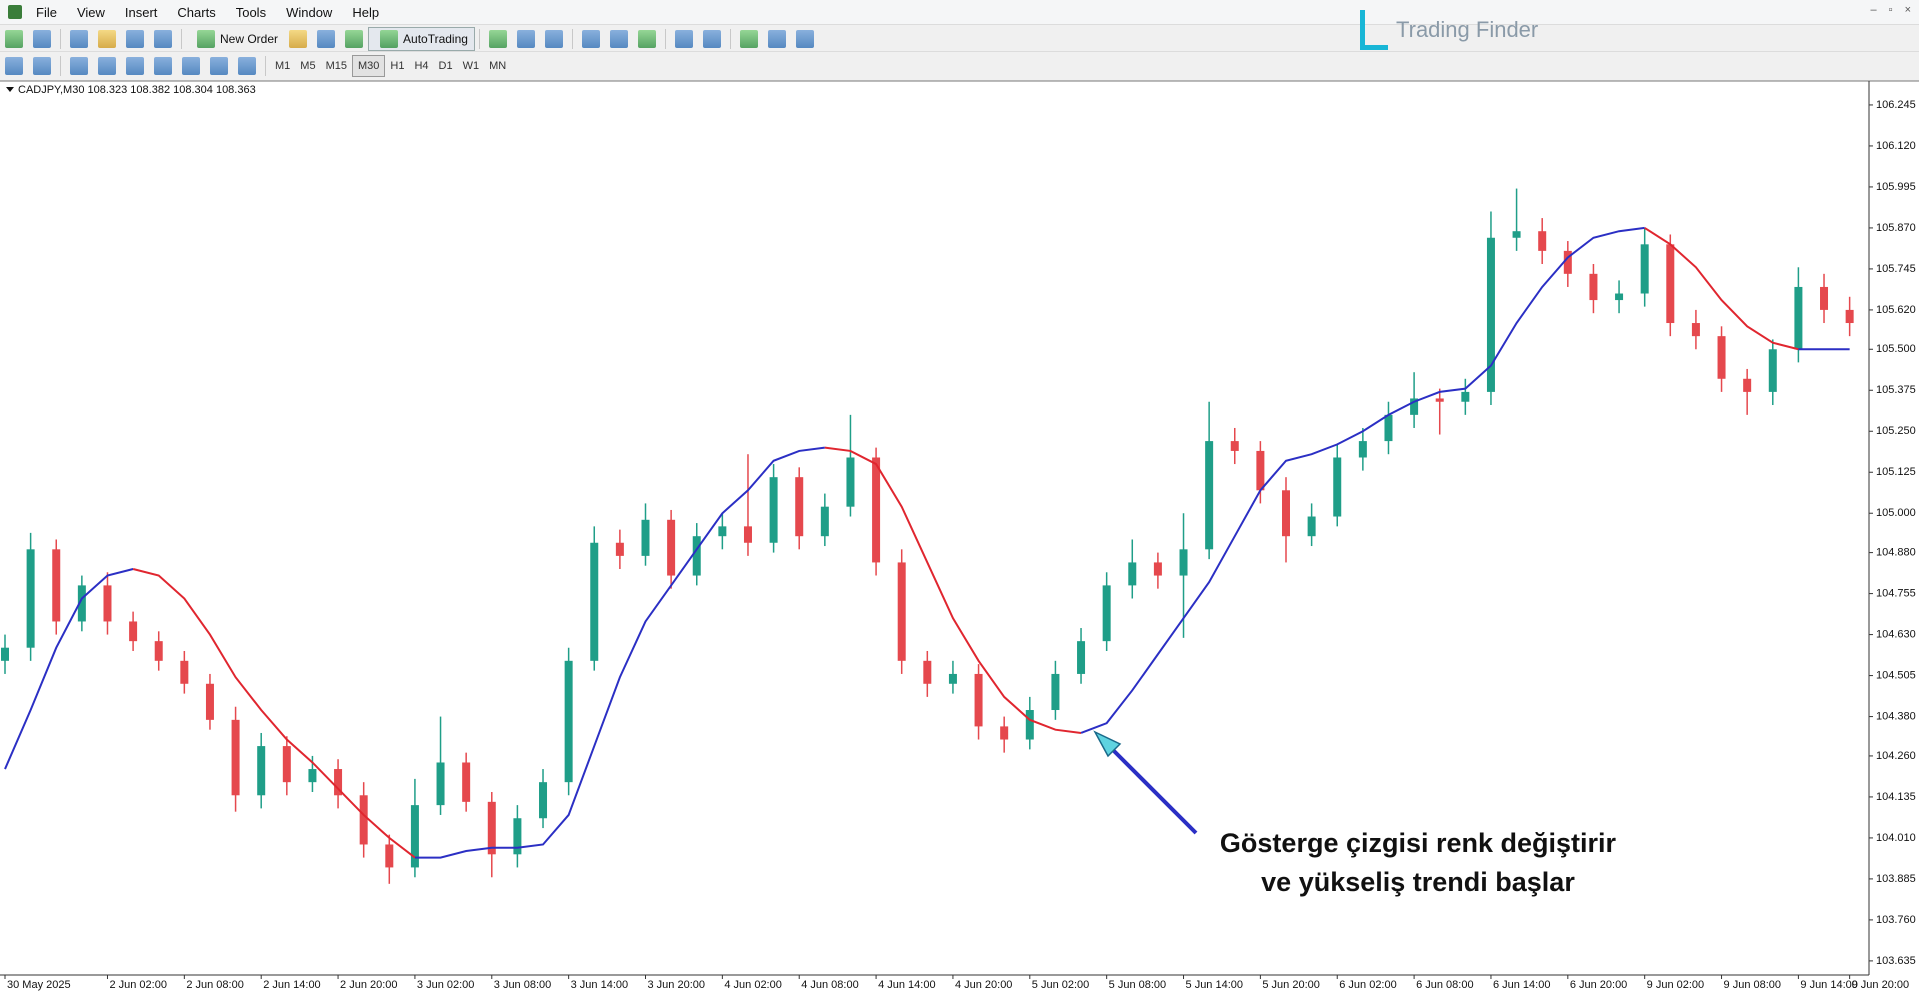 This screenshot has height=996, width=1919. What do you see at coordinates (1418, 882) in the screenshot?
I see `annotation: ve yükseliş trendi başlar` at bounding box center [1418, 882].